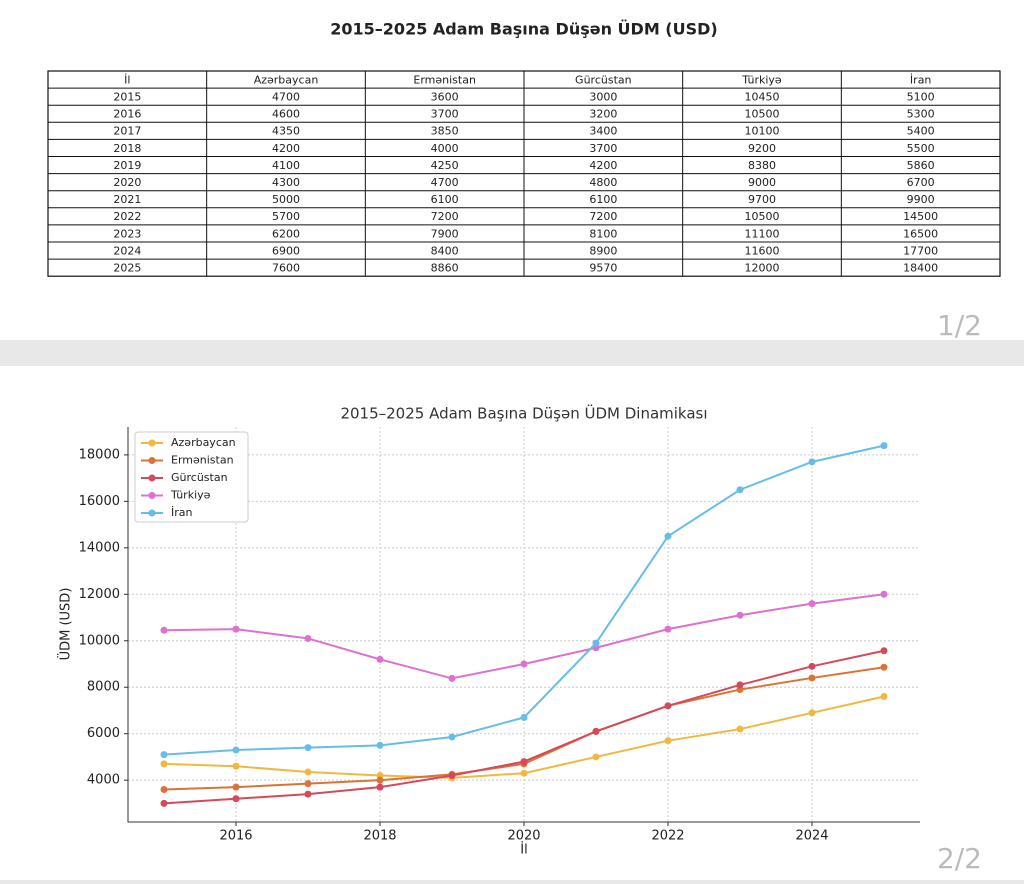  Describe the element at coordinates (65, 624) in the screenshot. I see `y-axis-label: ÜDM (USD)` at that location.